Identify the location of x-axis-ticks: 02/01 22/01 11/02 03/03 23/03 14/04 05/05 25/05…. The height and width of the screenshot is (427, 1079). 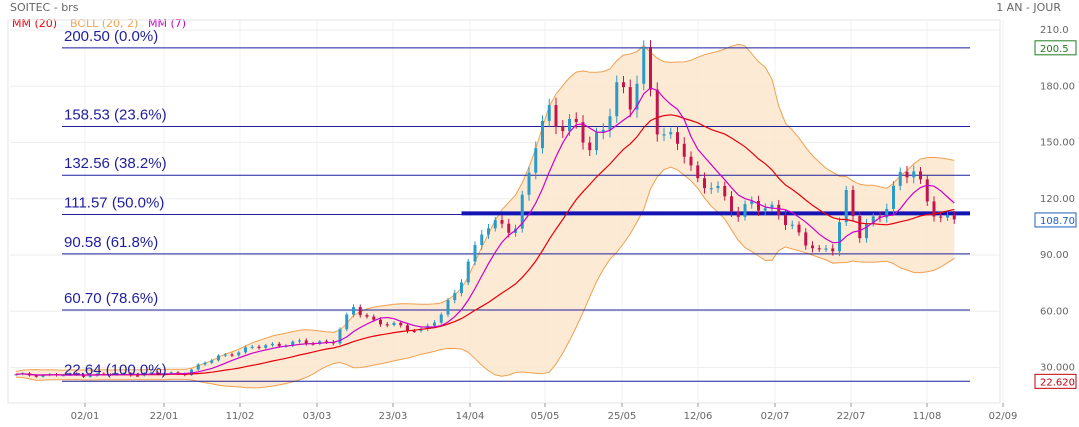
(544, 412).